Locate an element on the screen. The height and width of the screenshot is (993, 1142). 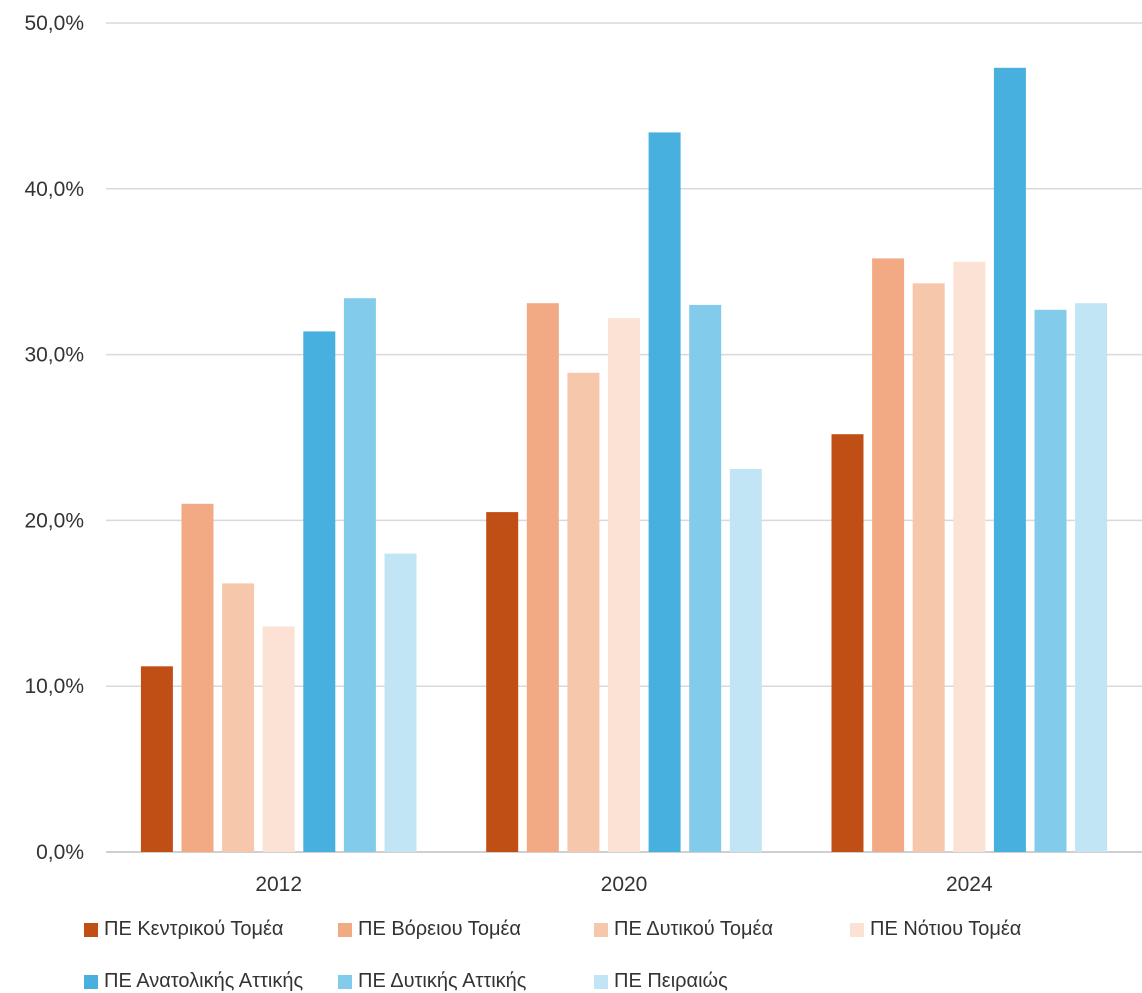
y-tick-label: 30,0% is located at coordinates (54, 355).